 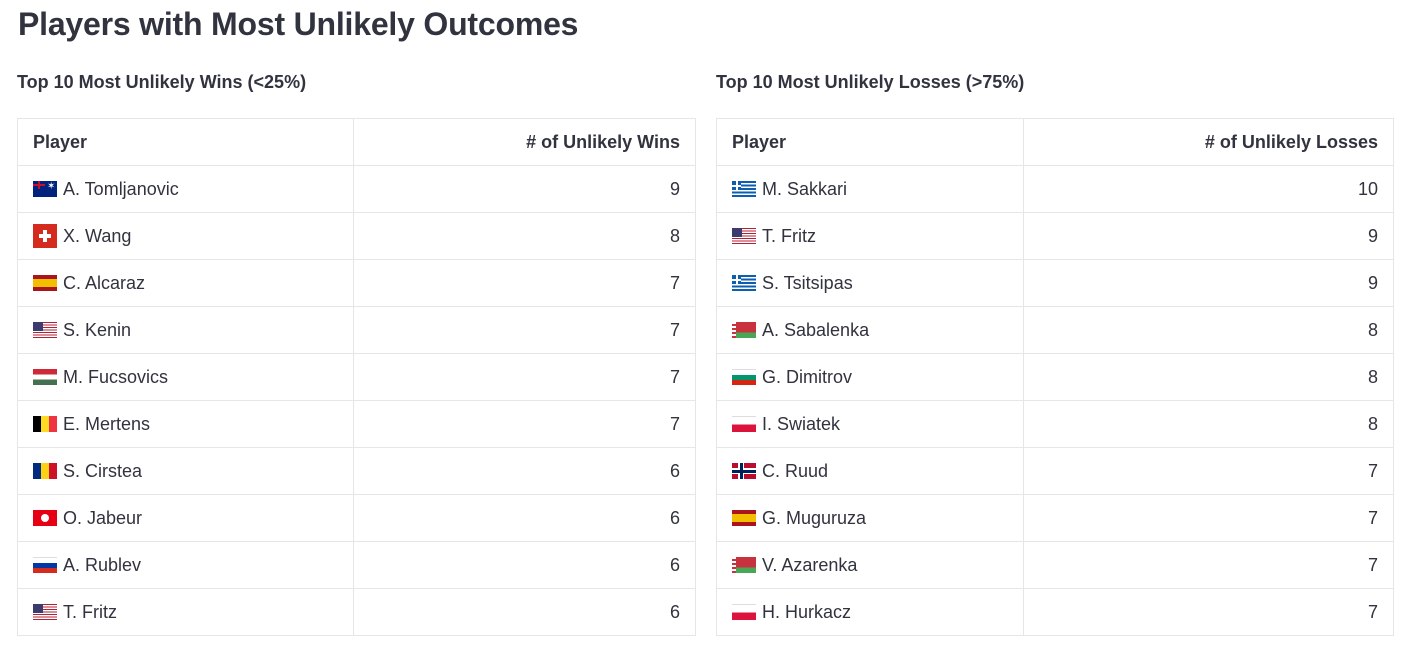 I want to click on player-cell: H. Hurkacz, so click(x=870, y=612).